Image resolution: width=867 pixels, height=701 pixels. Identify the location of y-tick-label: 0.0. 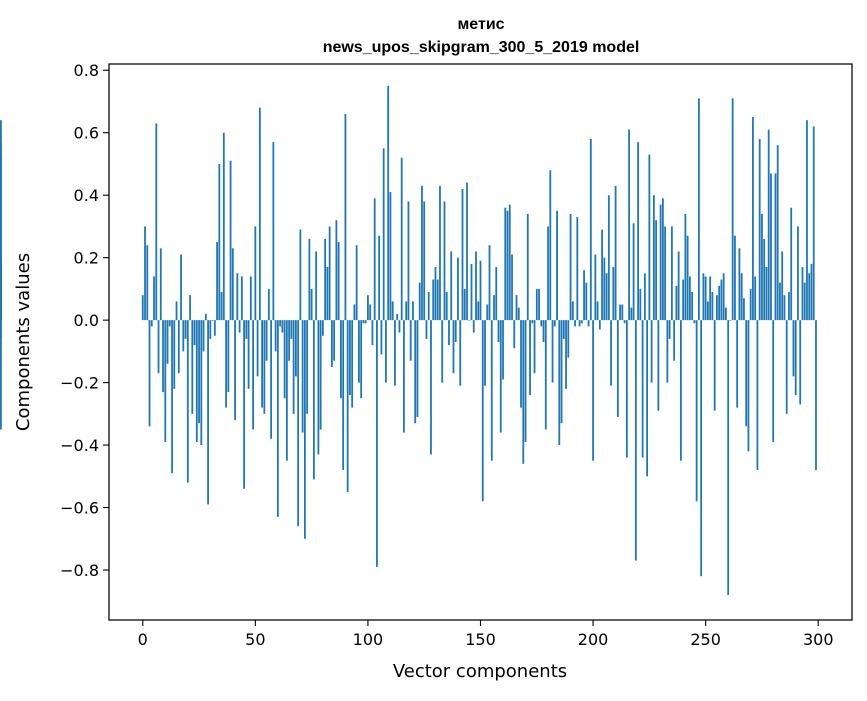
(86, 320).